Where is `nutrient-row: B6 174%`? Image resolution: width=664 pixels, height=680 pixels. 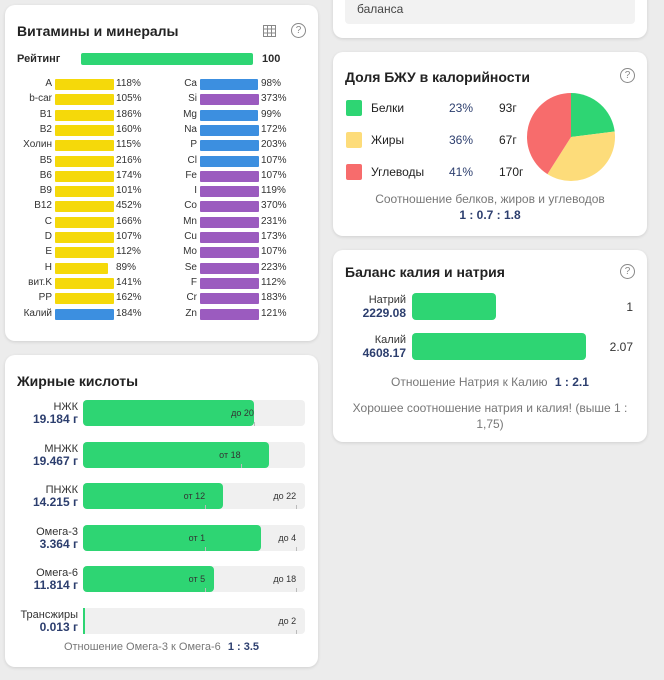 nutrient-row: B6 174% is located at coordinates (161, 176).